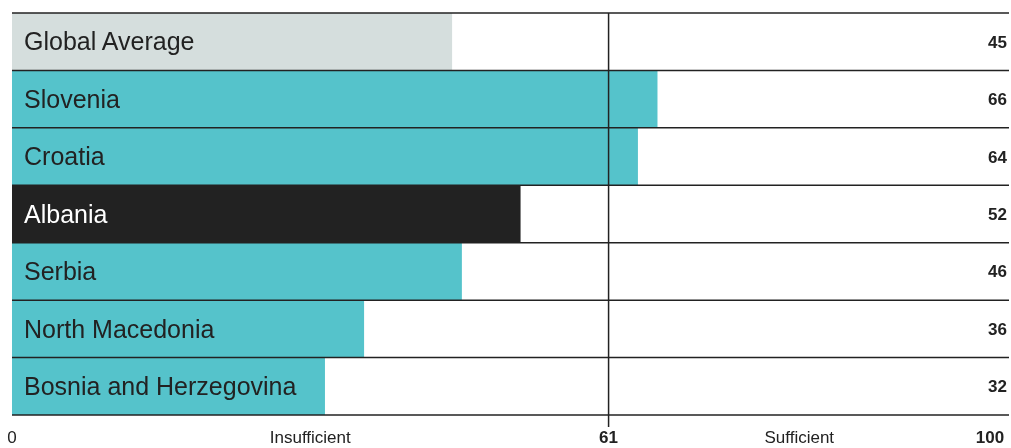  What do you see at coordinates (998, 157) in the screenshot?
I see `data-label: 64` at bounding box center [998, 157].